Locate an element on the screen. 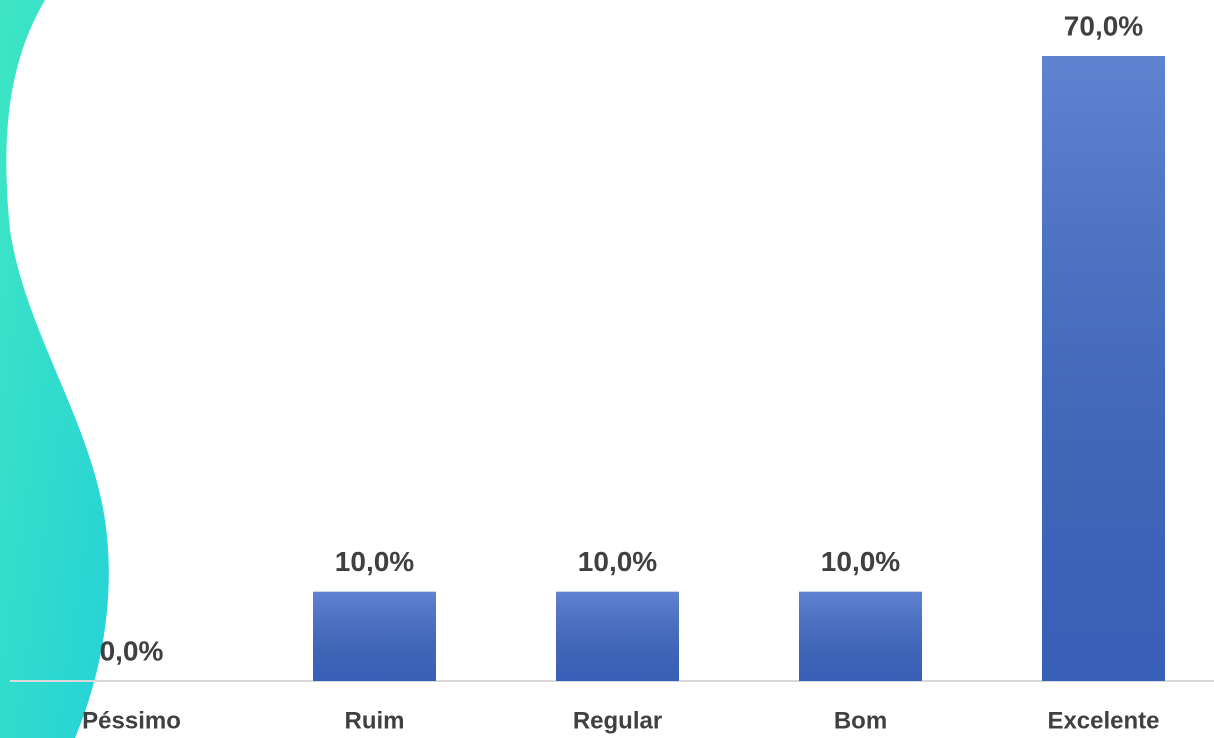 Image resolution: width=1214 pixels, height=738 pixels. x-tick-label: Regular is located at coordinates (617, 720).